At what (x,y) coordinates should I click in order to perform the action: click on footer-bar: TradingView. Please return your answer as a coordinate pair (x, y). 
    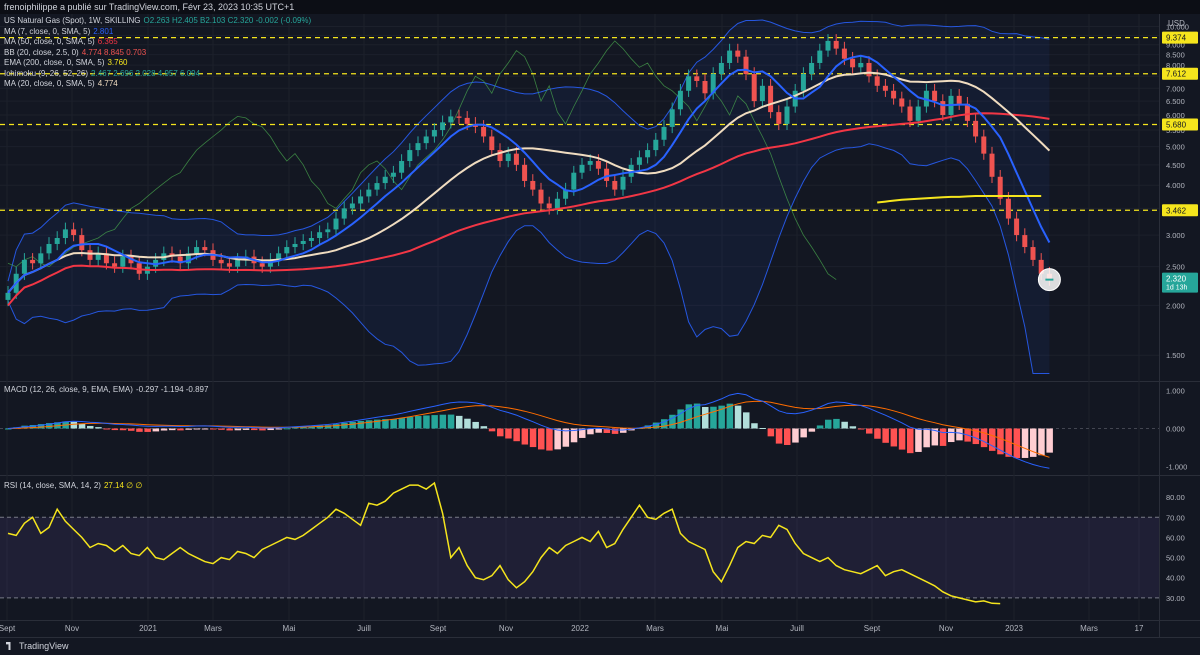
    Looking at the image, I should click on (600, 646).